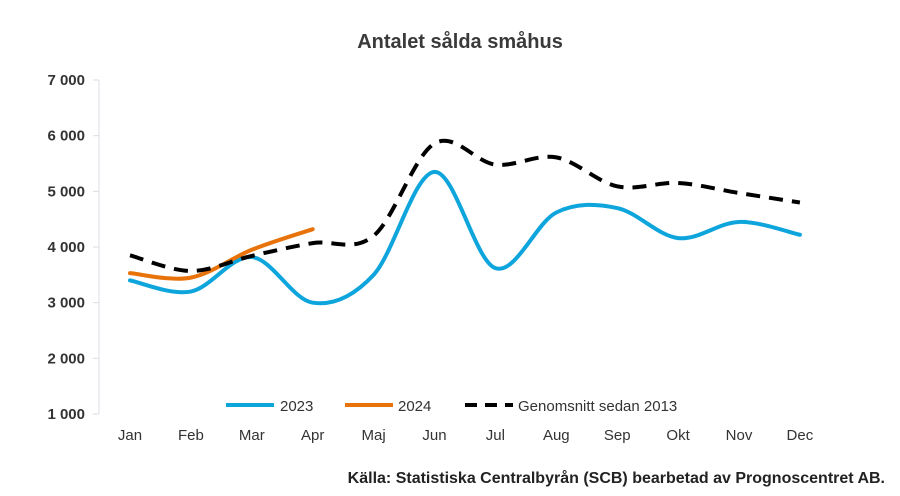  Describe the element at coordinates (374, 435) in the screenshot. I see `x-tick-label: Maj` at that location.